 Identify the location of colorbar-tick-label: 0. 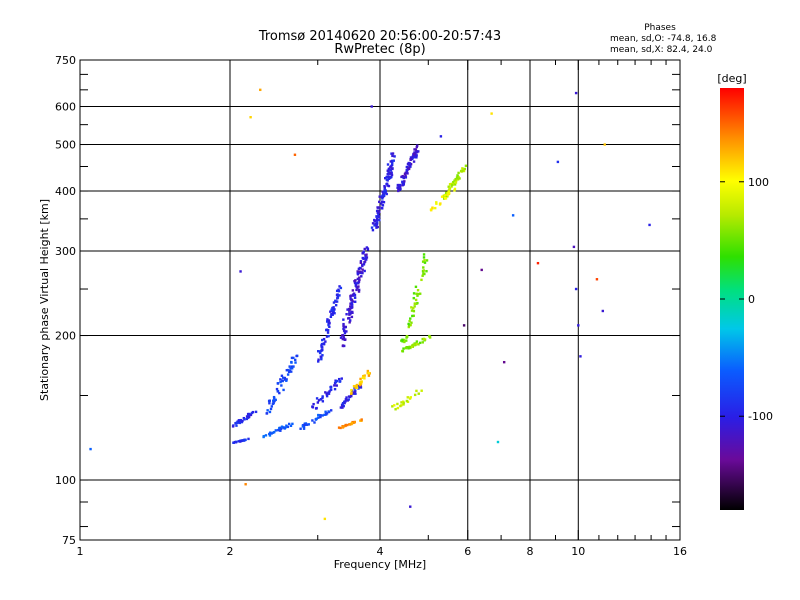
(751, 299).